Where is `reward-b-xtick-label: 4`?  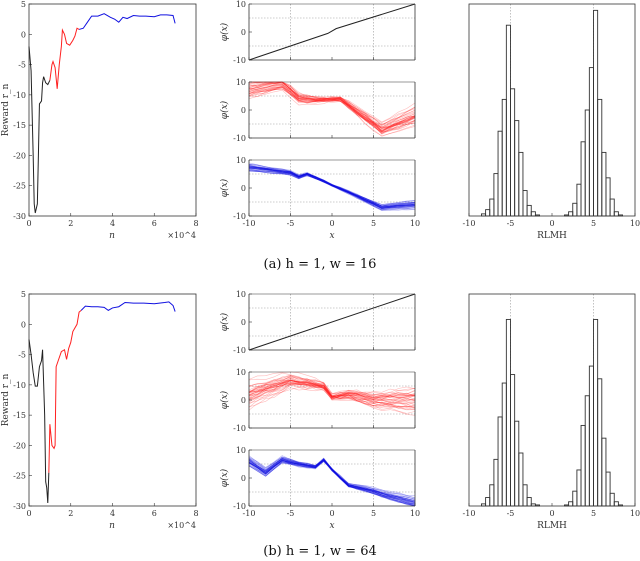
reward-b-xtick-label: 4 is located at coordinates (112, 513).